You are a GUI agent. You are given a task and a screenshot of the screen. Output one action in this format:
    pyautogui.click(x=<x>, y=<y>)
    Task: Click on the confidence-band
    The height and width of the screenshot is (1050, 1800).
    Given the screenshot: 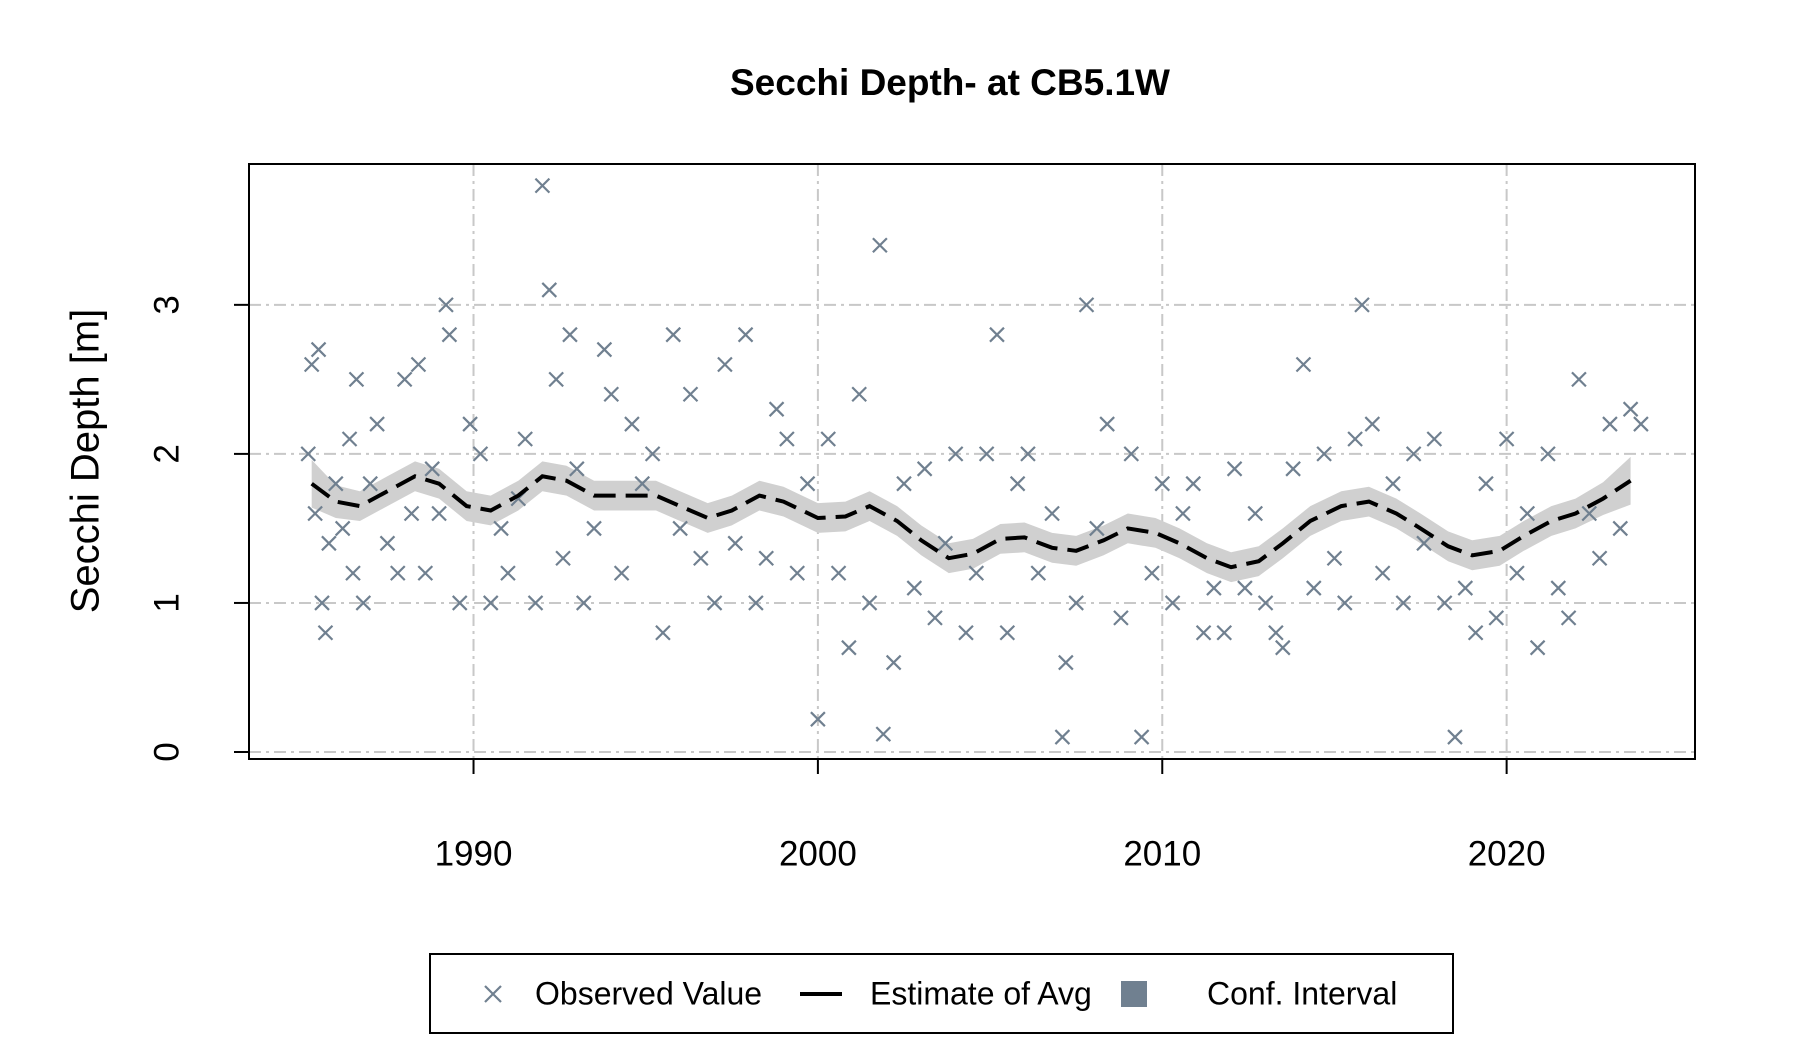 What is the action you would take?
    pyautogui.click(x=971, y=519)
    